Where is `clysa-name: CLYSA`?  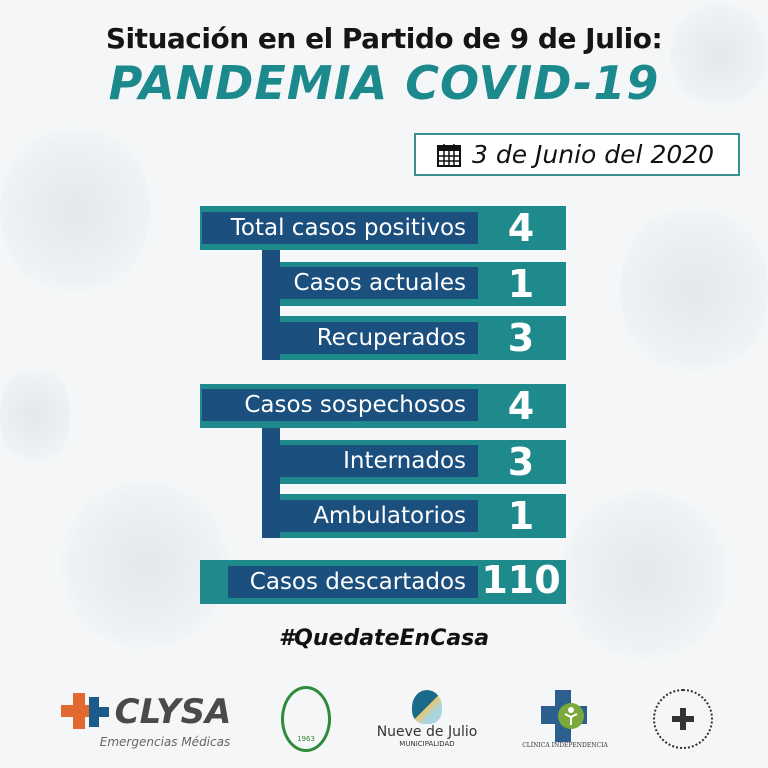
clysa-name: CLYSA is located at coordinates (173, 712).